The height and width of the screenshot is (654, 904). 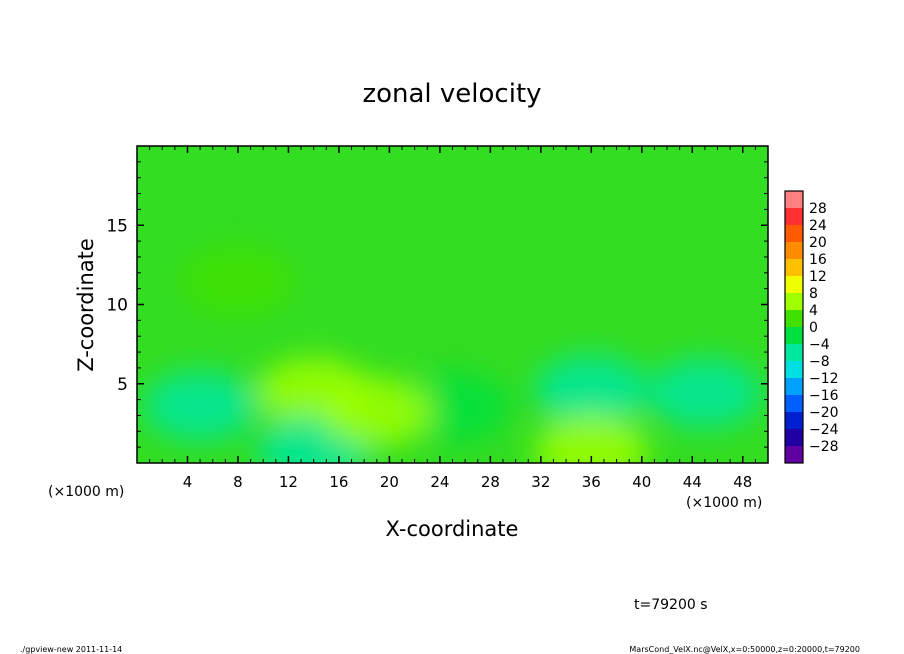 I want to click on x-axis-label: X-coordinate, so click(x=452, y=529).